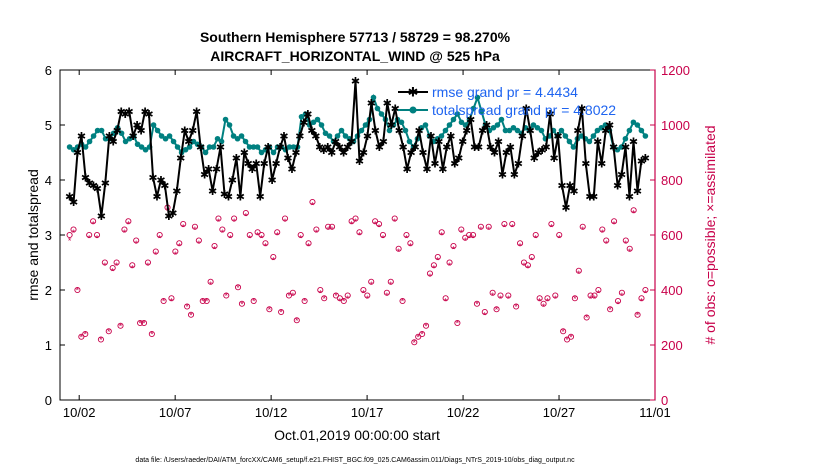  I want to click on y-tick-label-right: 200, so click(672, 345).